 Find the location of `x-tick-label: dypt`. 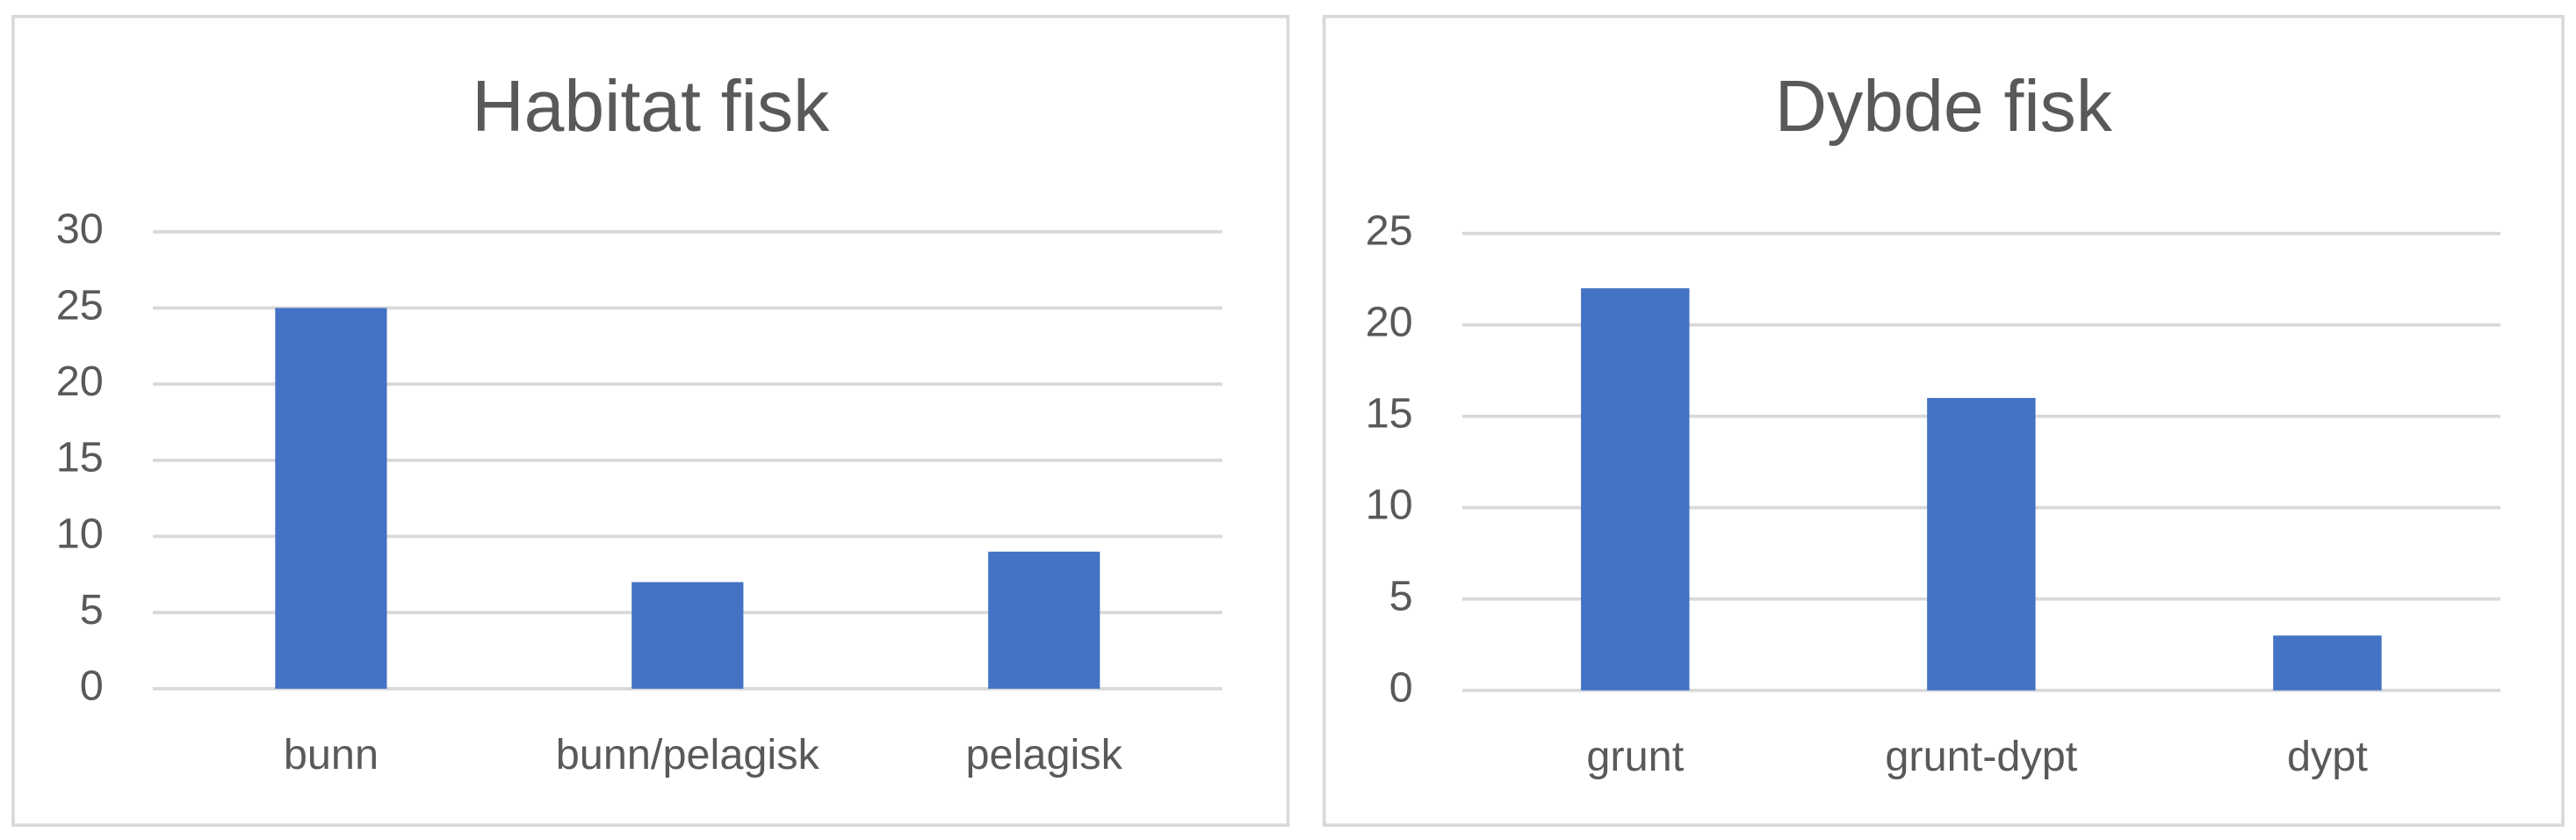

x-tick-label: dypt is located at coordinates (2327, 756).